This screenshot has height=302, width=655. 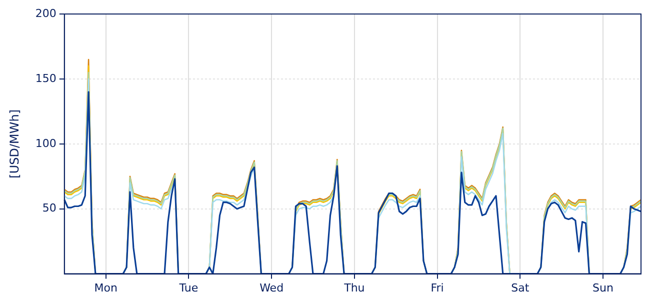 What do you see at coordinates (49, 208) in the screenshot?
I see `y-tick-label: 50` at bounding box center [49, 208].